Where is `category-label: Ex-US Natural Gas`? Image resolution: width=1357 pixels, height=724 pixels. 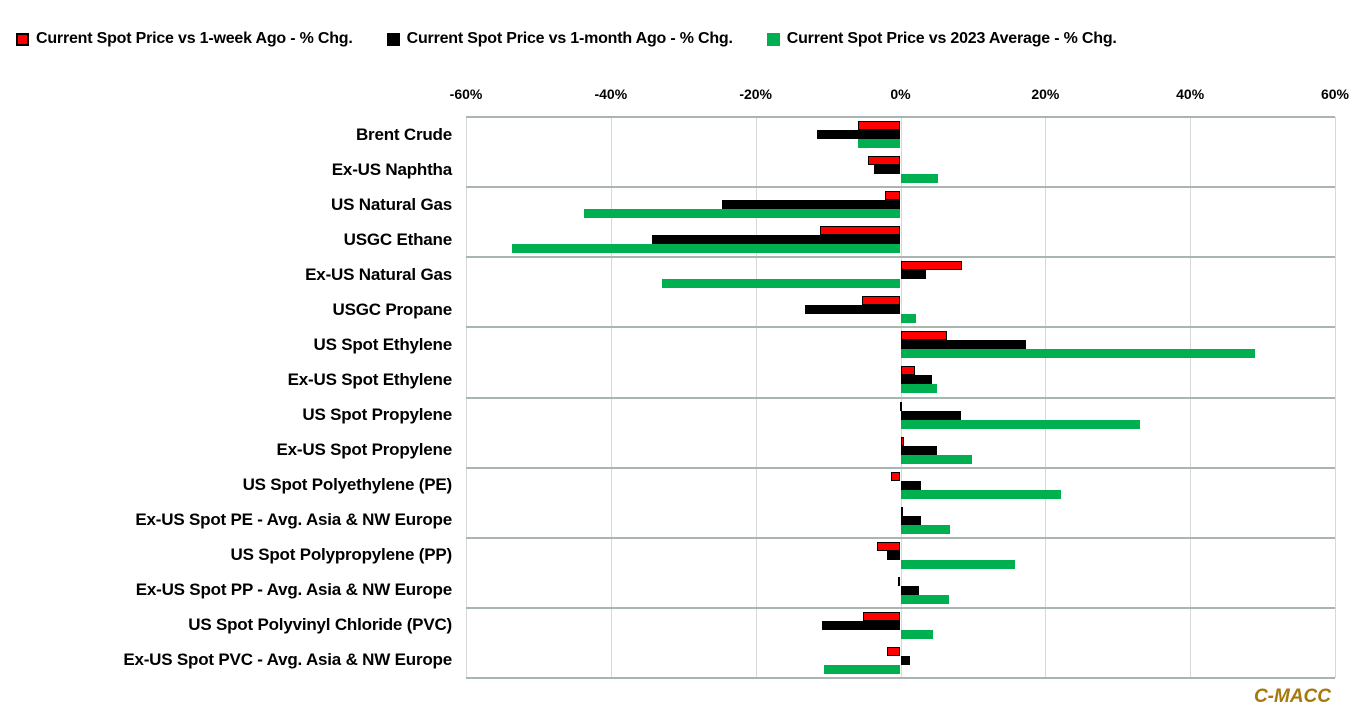 category-label: Ex-US Natural Gas is located at coordinates (378, 274).